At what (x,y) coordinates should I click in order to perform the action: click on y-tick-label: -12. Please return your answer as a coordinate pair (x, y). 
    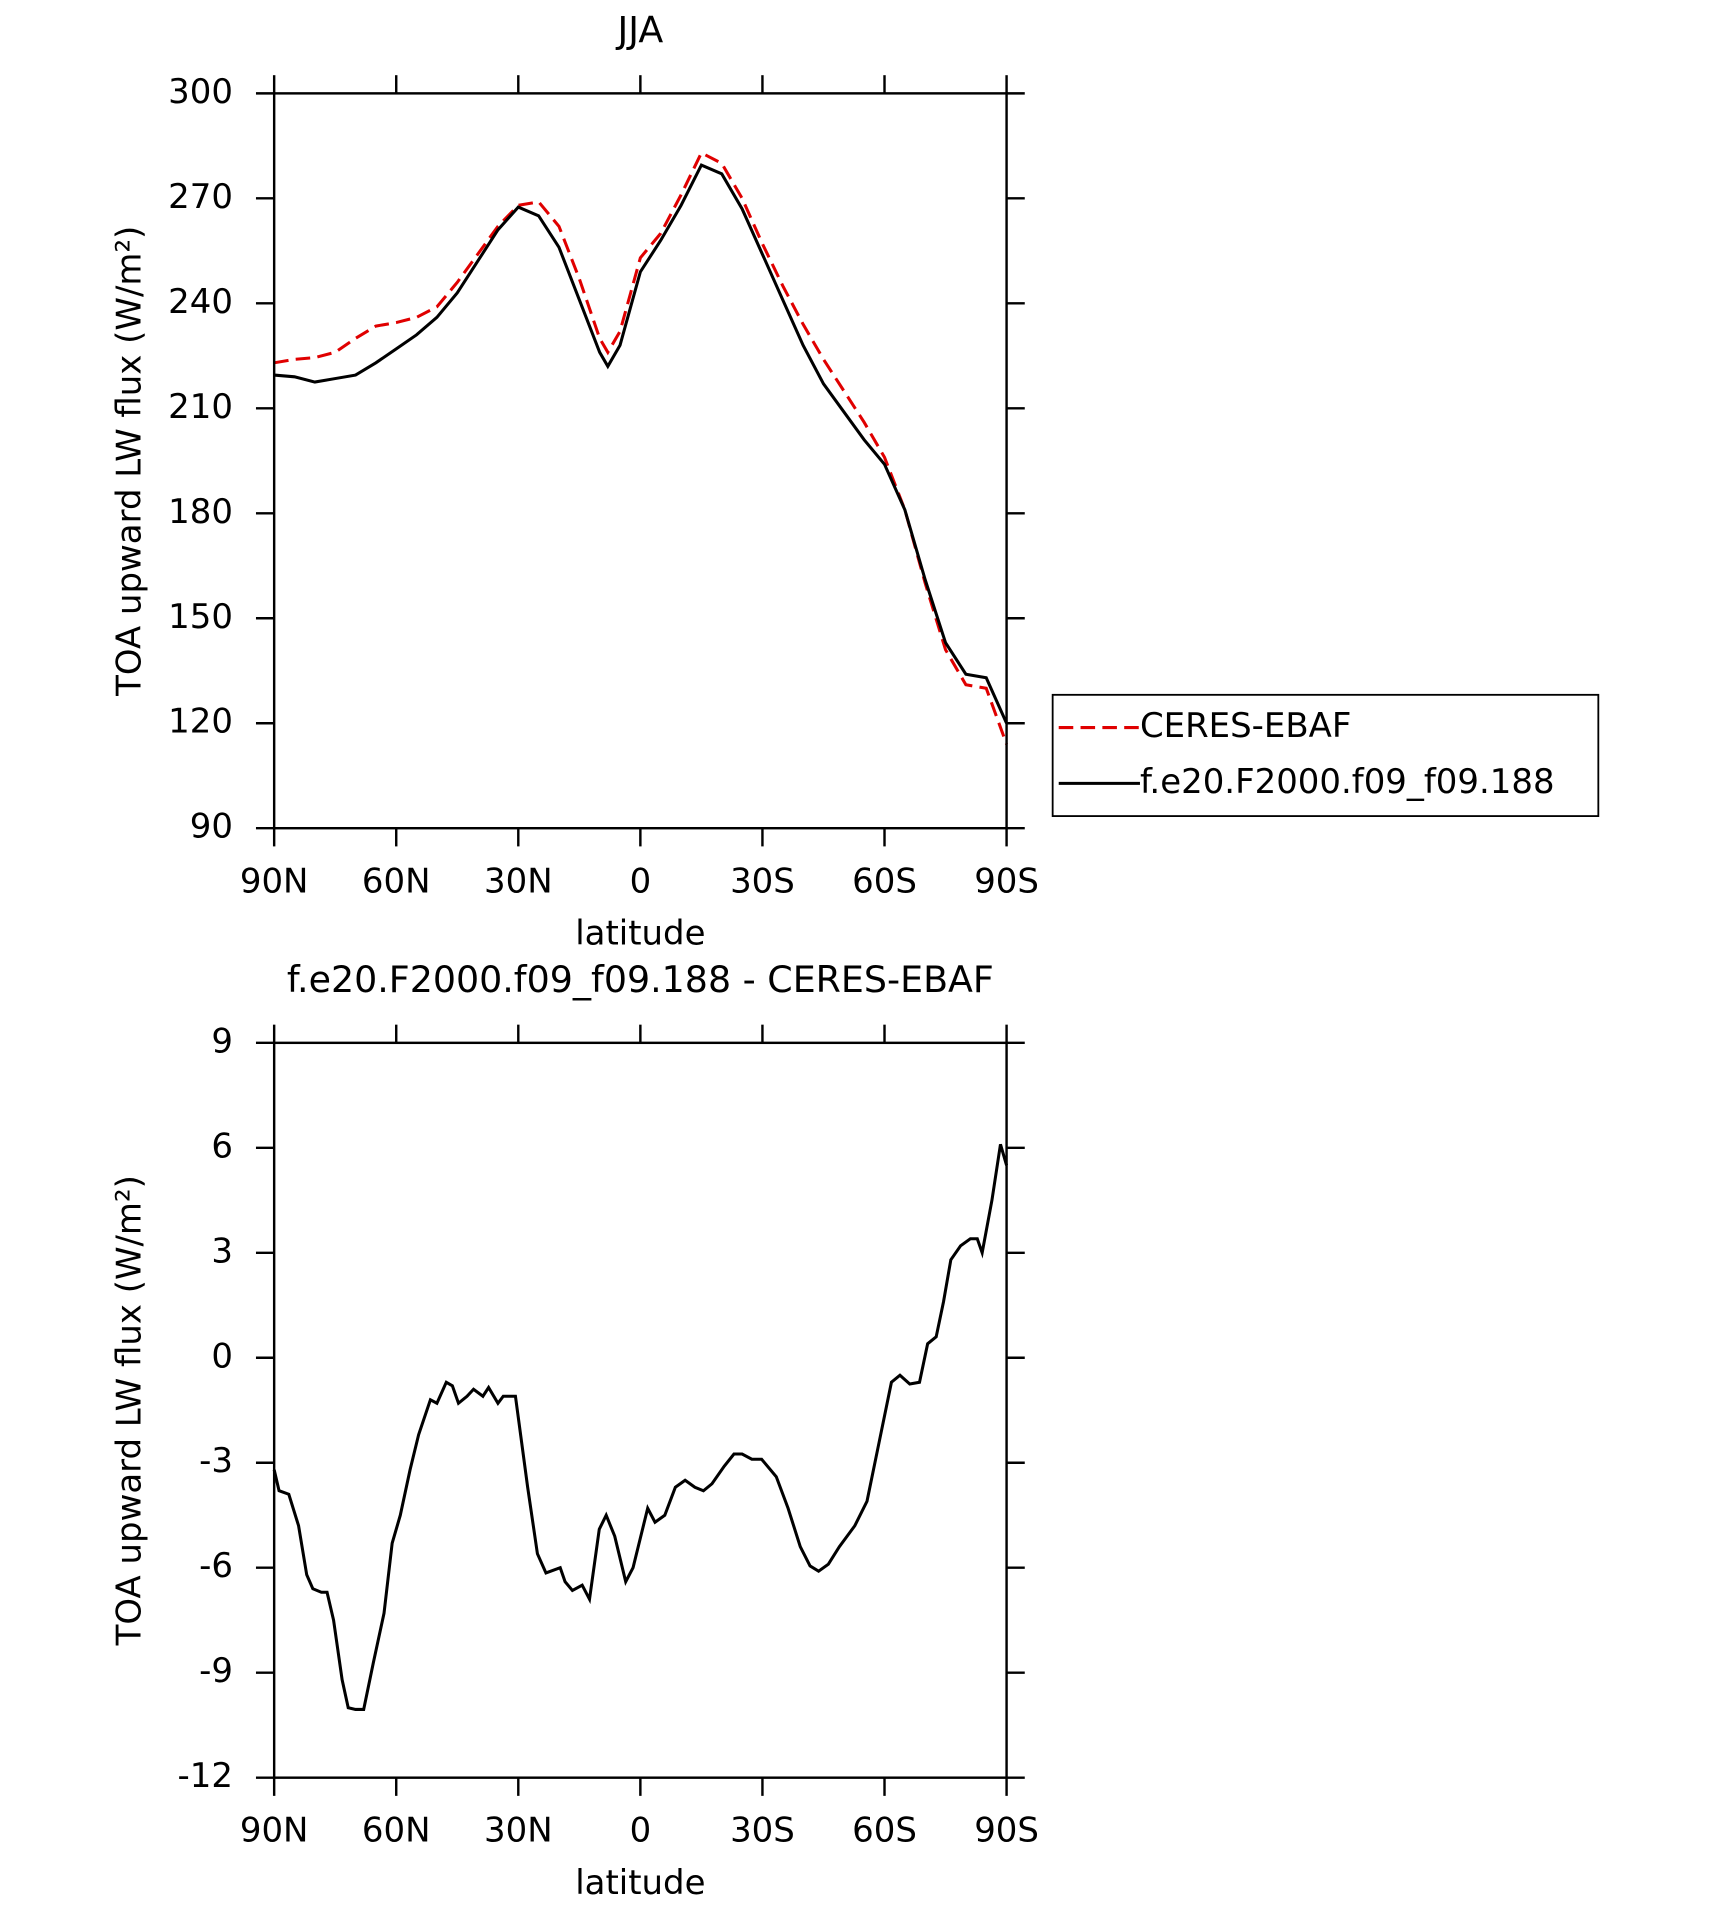
    Looking at the image, I should click on (204, 1776).